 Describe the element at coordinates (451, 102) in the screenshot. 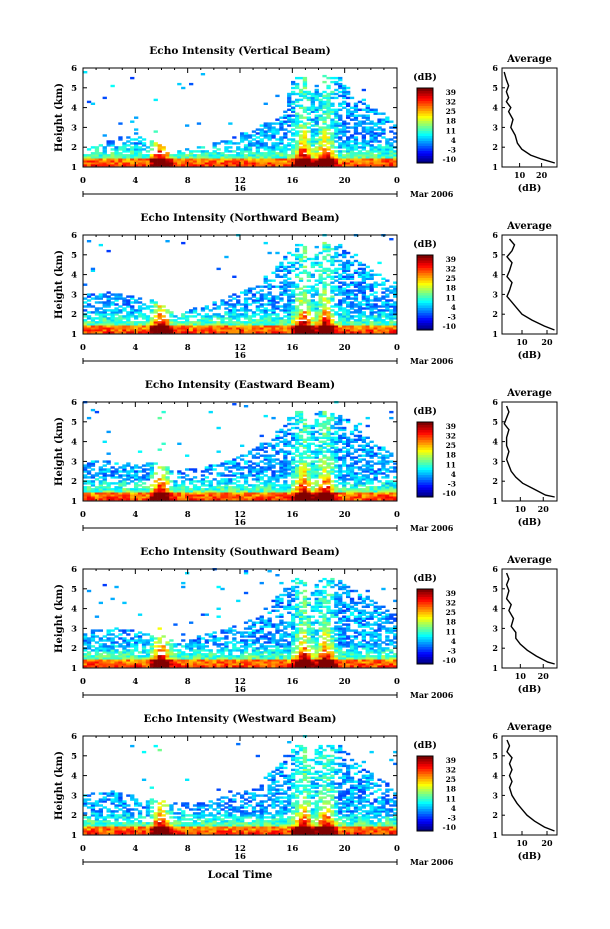

I see `colorbar-tick-label: 32` at that location.